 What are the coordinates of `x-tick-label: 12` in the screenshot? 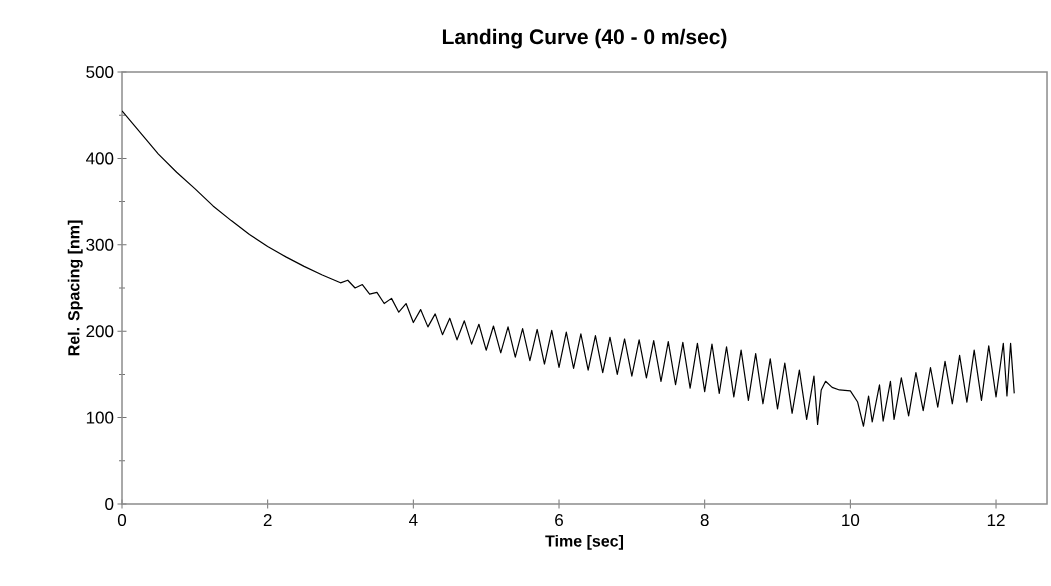 It's located at (996, 520).